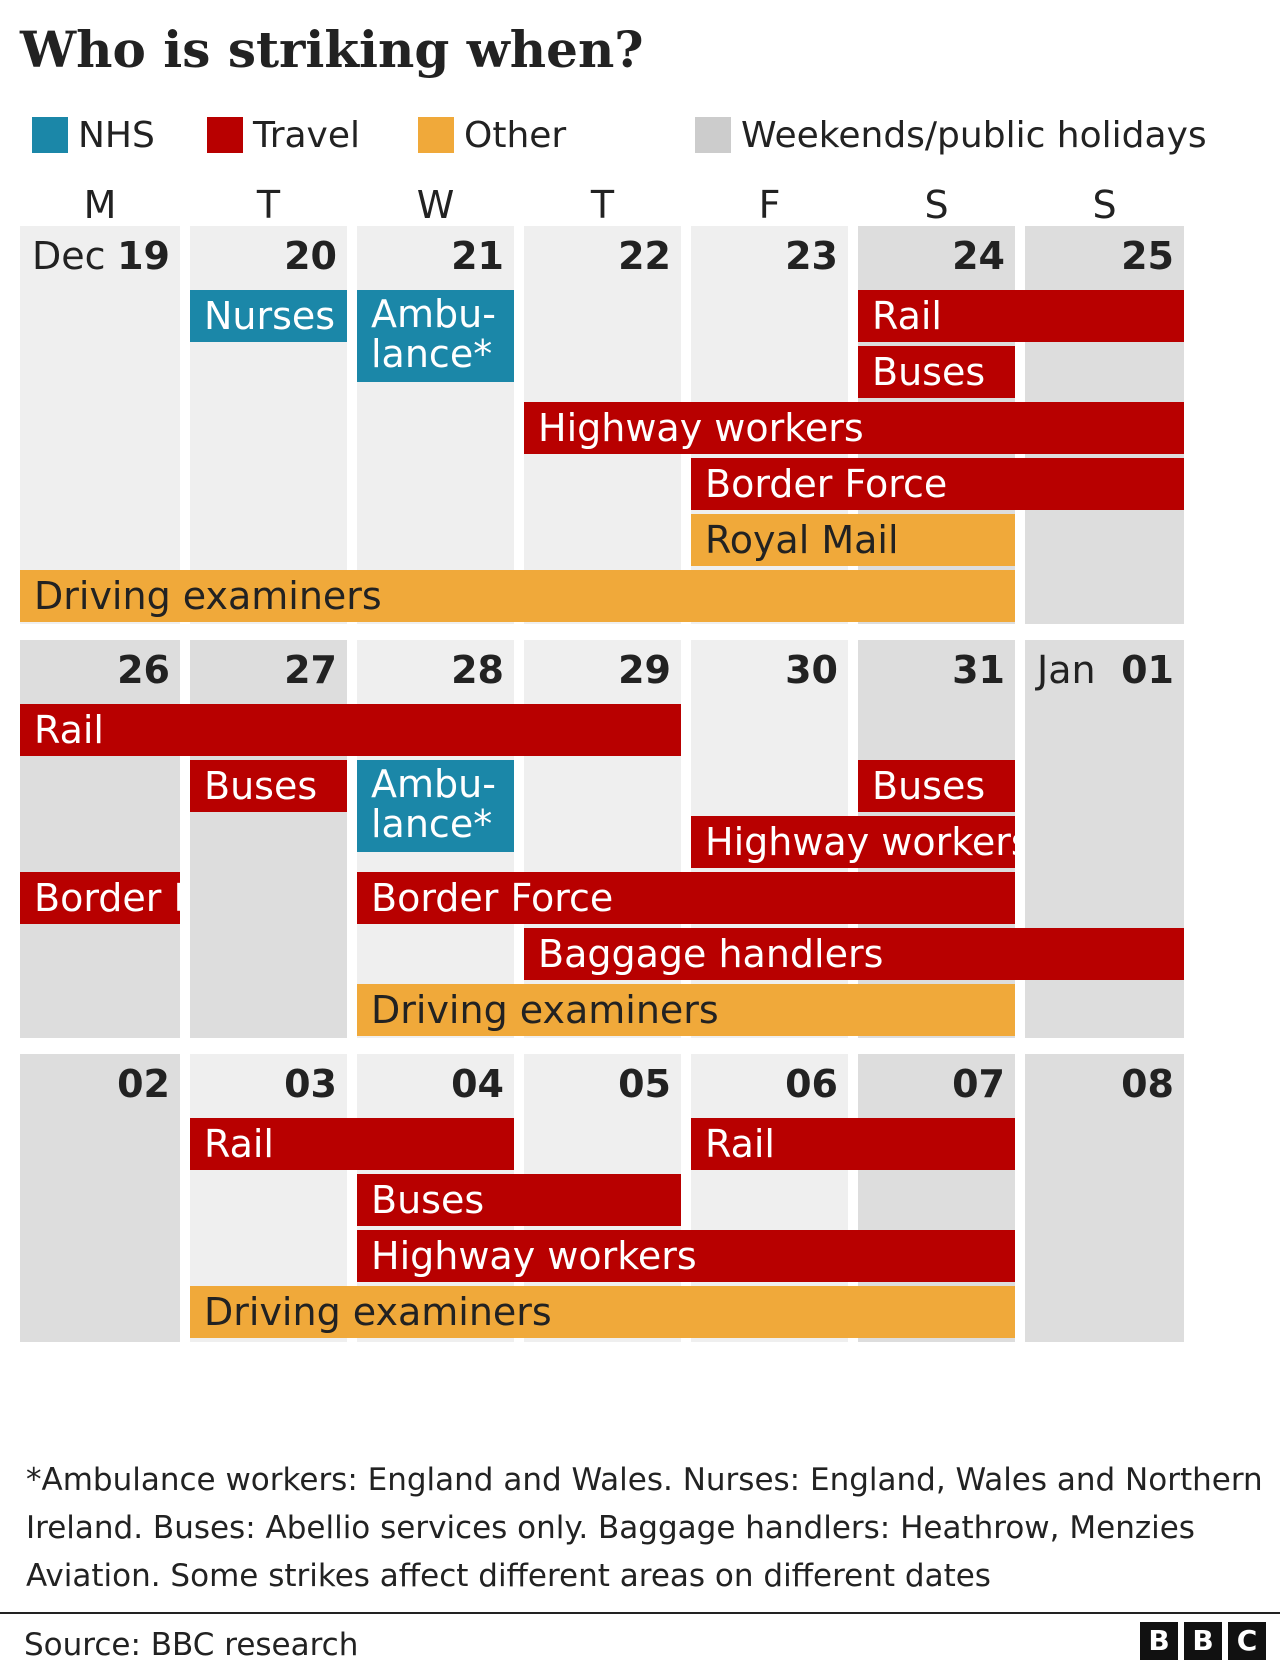  Describe the element at coordinates (1147, 1084) in the screenshot. I see `day-number: 08` at that location.